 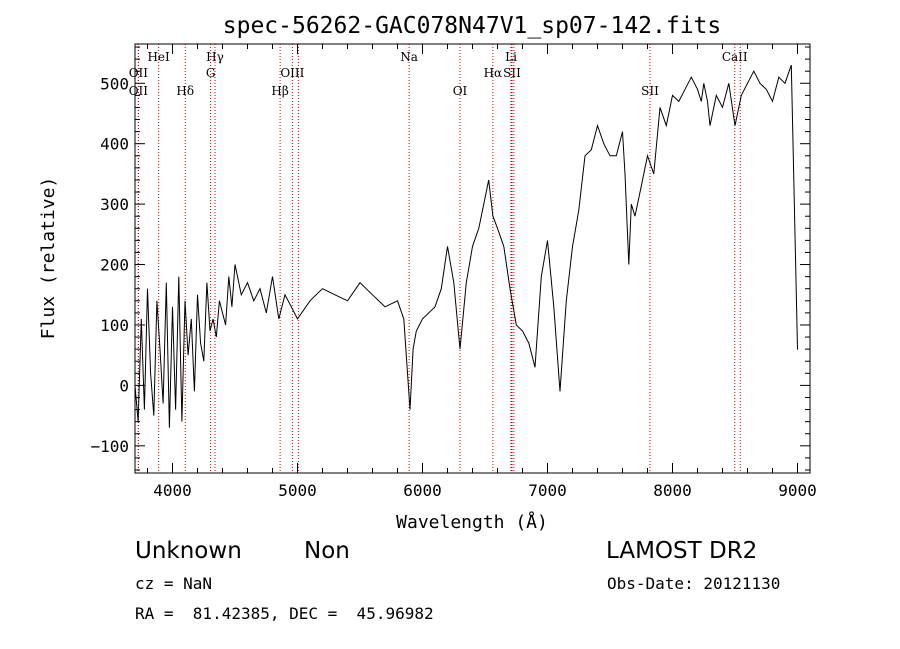 I want to click on x-tick-label: 4000, so click(x=172, y=490).